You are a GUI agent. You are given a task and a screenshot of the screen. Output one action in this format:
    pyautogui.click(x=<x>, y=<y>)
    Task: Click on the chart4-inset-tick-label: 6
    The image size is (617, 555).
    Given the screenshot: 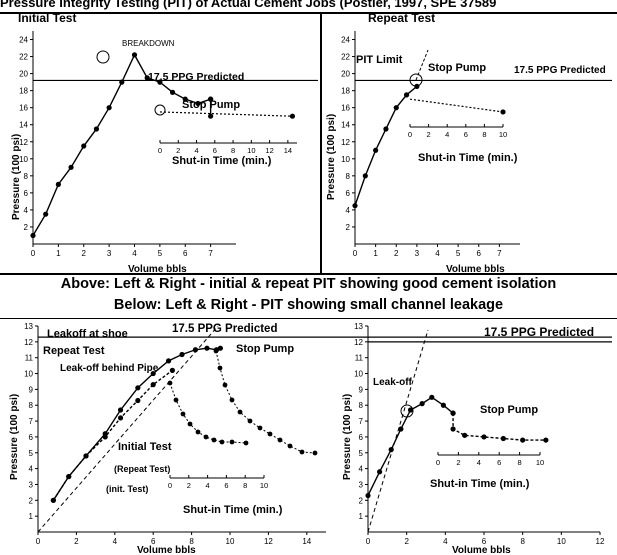 What is the action you would take?
    pyautogui.click(x=499, y=462)
    